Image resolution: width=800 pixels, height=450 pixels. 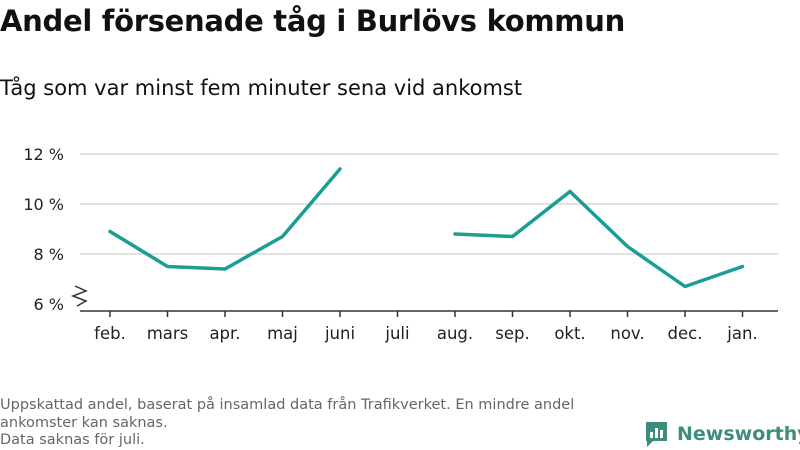 I want to click on x-tick-label: apr., so click(x=224, y=333).